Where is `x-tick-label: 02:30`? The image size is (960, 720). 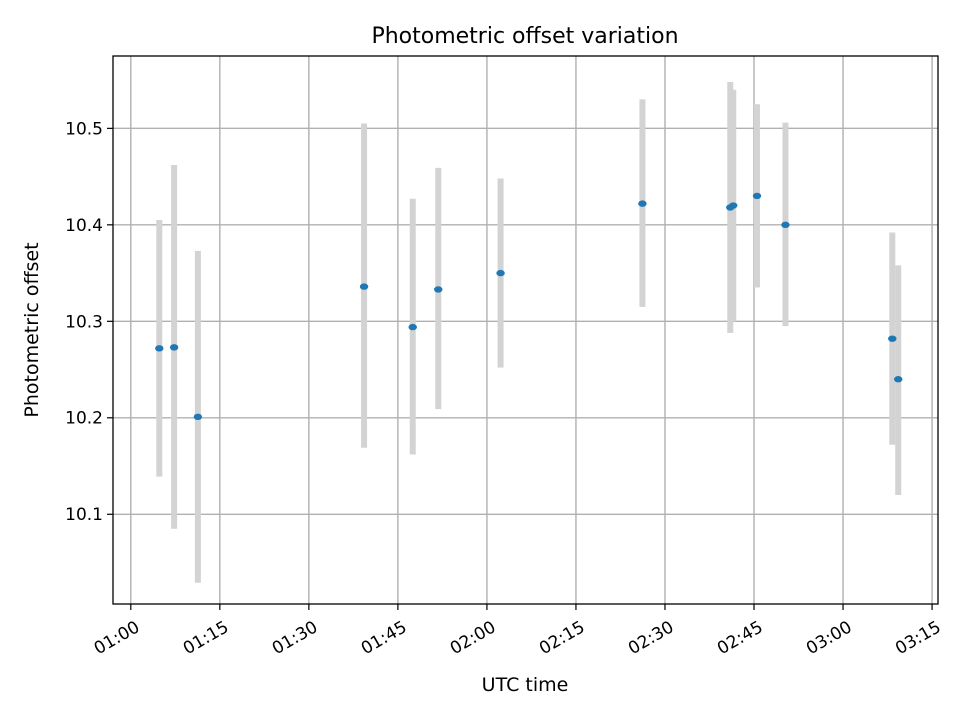 x-tick-label: 02:30 is located at coordinates (651, 638).